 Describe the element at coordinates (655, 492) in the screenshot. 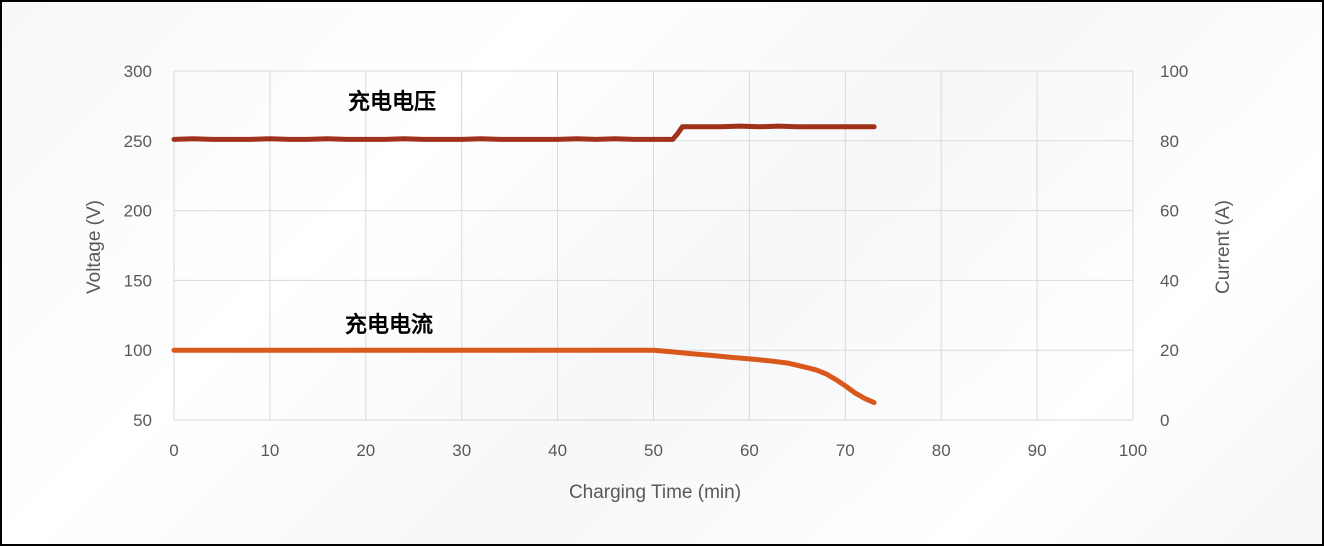

I see `x-axis-title: Charging Time (min)` at that location.